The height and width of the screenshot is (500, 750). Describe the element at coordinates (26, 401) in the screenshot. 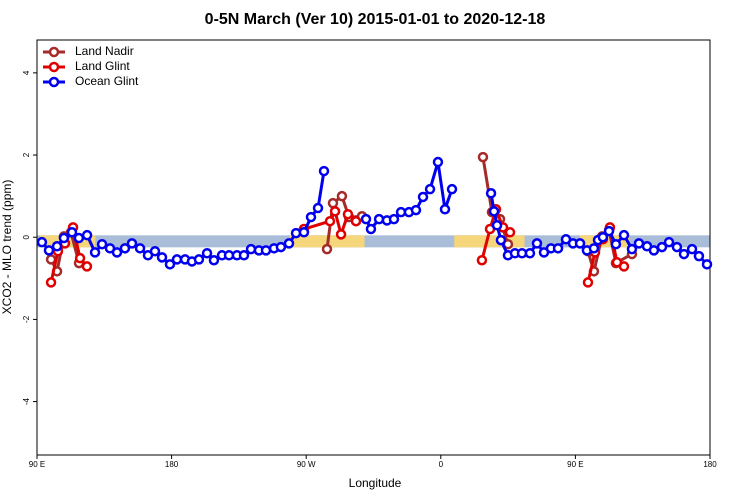

I see `y-tick-label: -4` at that location.